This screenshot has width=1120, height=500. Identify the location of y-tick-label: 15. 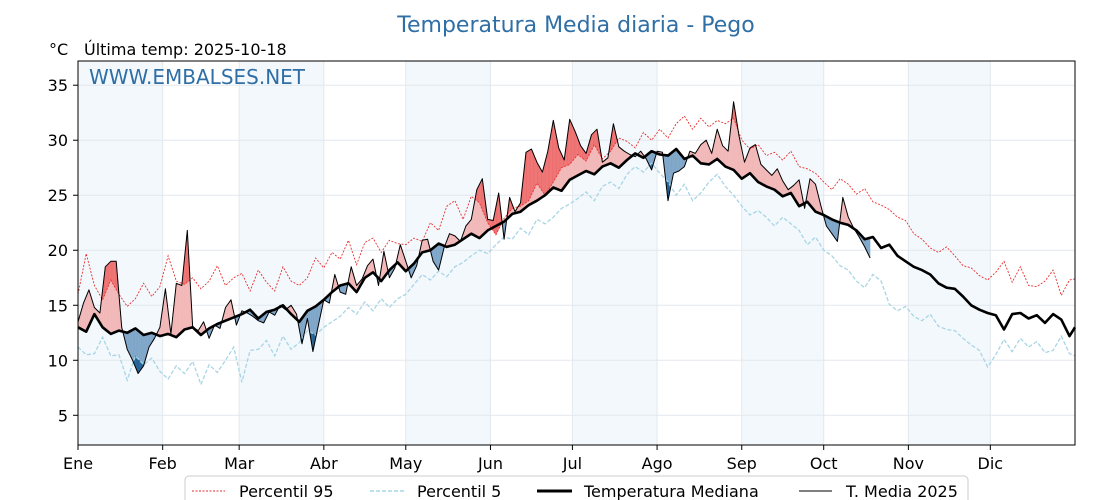
(58, 305).